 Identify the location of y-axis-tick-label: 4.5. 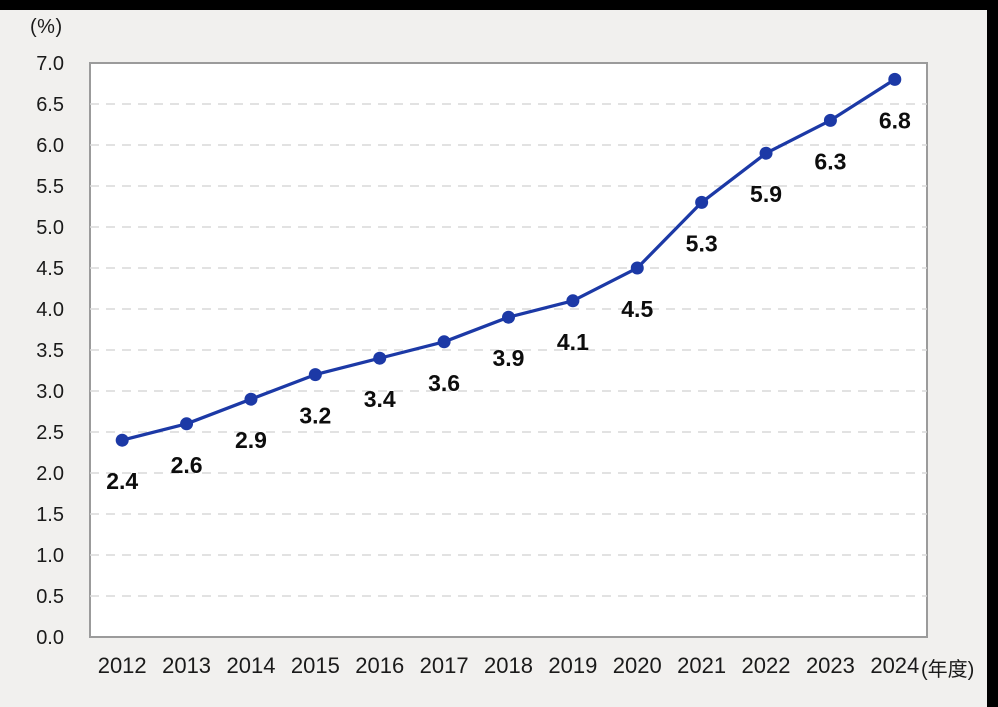
(50, 269).